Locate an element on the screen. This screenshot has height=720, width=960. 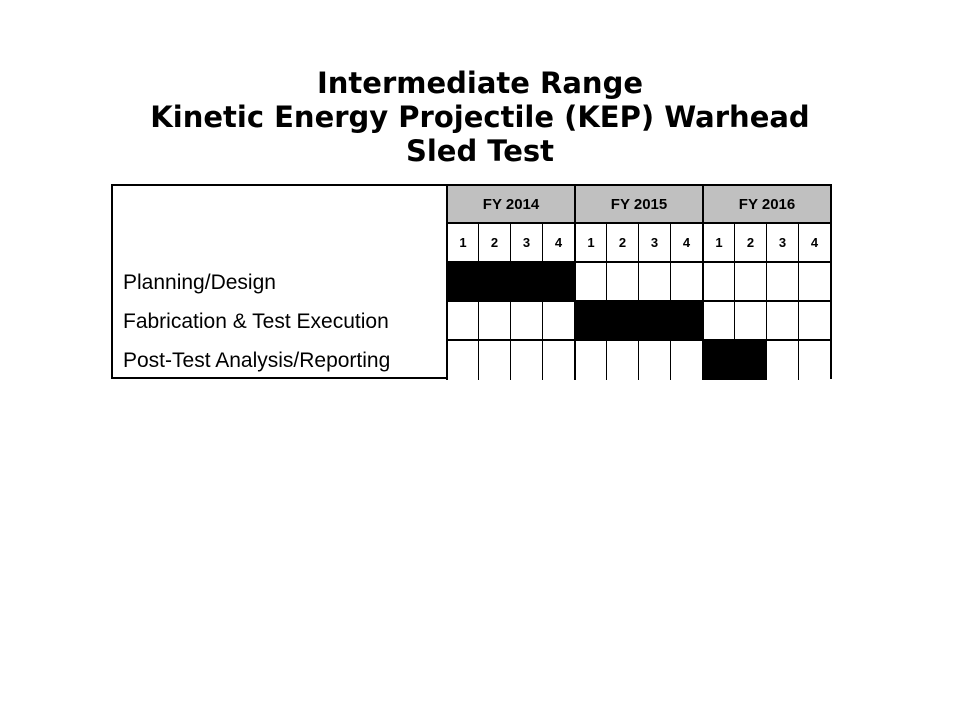
year-header: FY 2014 is located at coordinates (510, 205).